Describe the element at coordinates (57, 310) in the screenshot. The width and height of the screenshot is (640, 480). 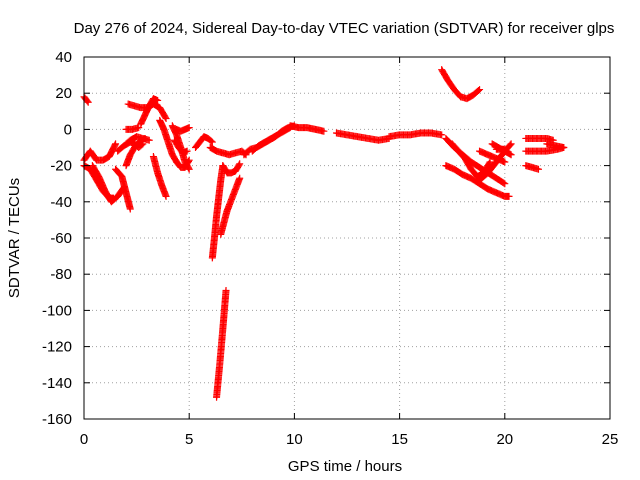
I see `y-tick-label: -100` at that location.